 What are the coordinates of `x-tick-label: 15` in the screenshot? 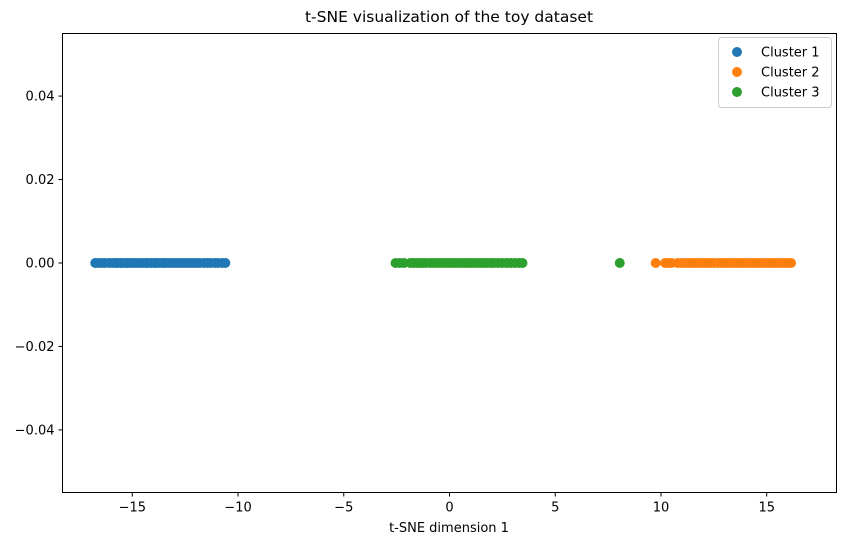 It's located at (766, 508).